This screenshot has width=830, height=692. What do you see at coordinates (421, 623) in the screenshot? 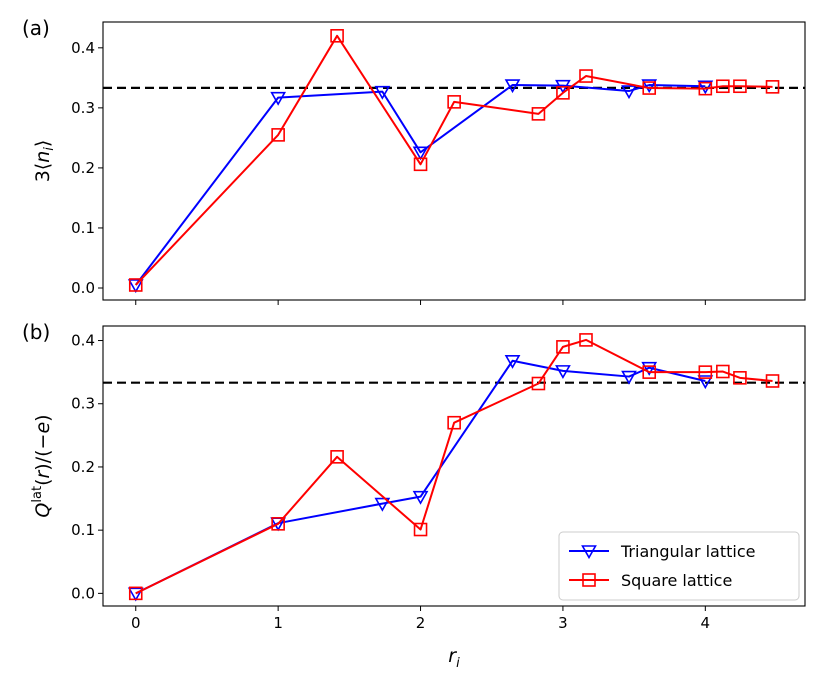
I see `x-tick-label: 2` at bounding box center [421, 623].